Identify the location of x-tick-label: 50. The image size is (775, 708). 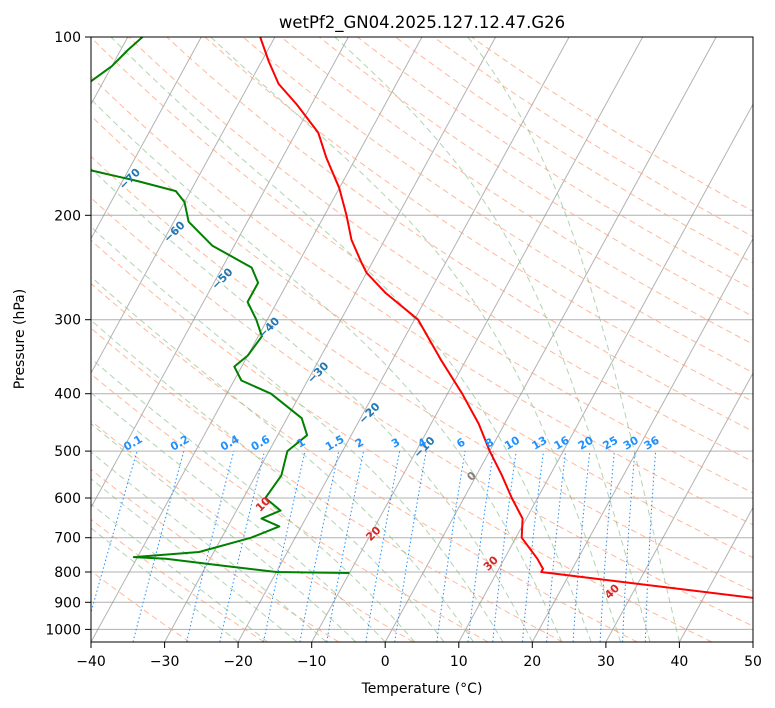
(753, 662).